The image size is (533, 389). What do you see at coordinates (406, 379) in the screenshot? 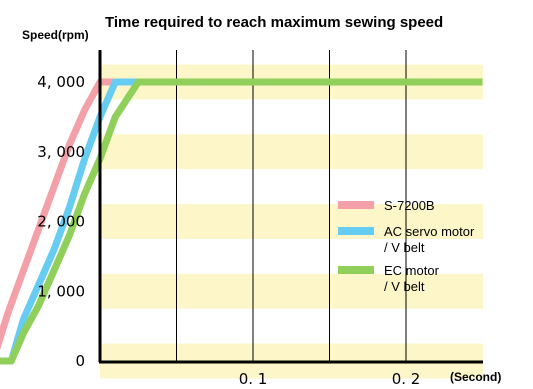
I see `x-tick-label-1: 0. 2` at bounding box center [406, 379].